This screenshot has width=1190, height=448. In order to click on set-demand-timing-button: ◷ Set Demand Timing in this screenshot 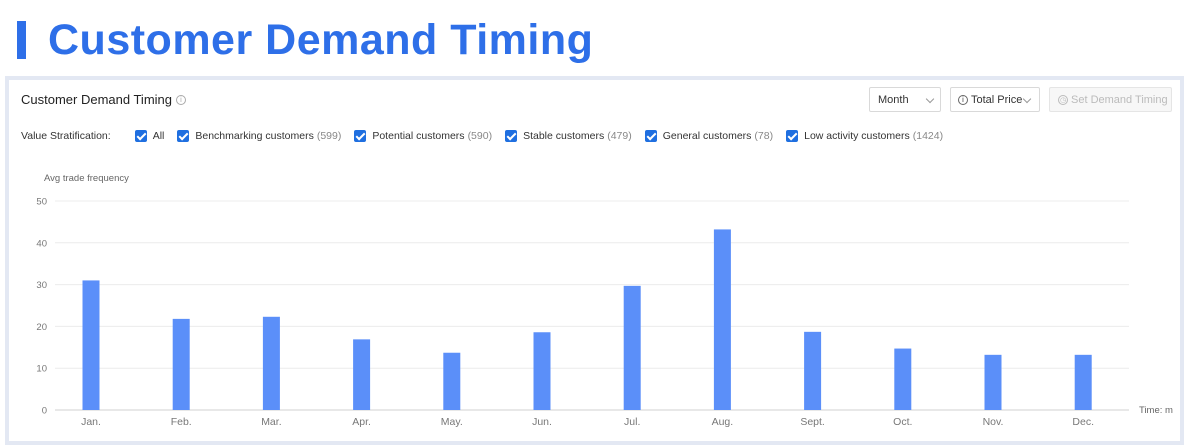, I will do `click(1110, 99)`.